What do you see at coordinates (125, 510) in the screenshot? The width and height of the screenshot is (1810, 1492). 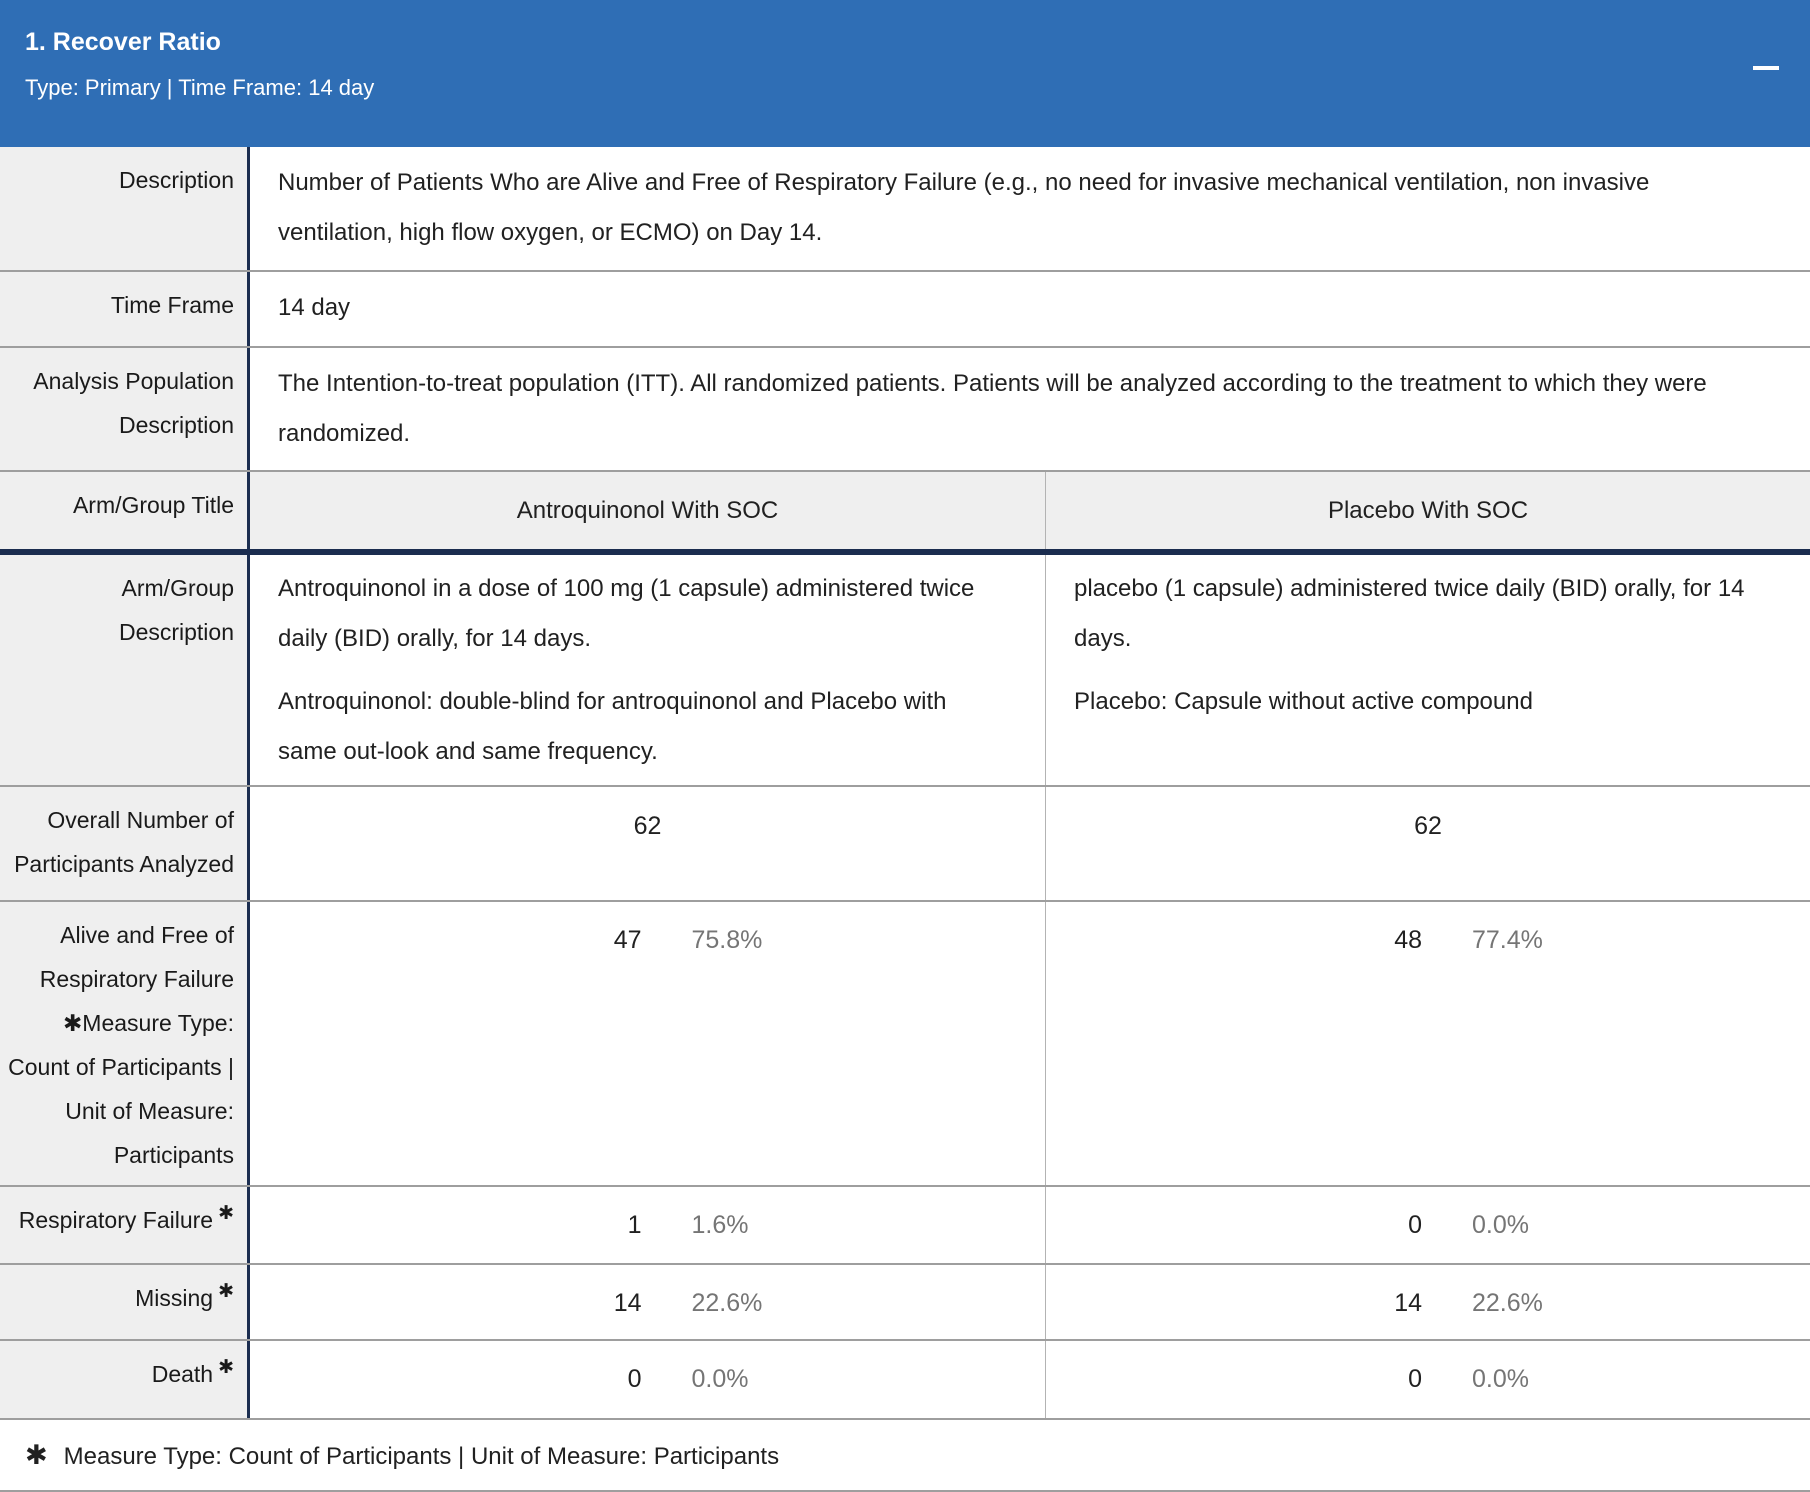 I see `arm-group-title-label: Arm/Group Title` at bounding box center [125, 510].